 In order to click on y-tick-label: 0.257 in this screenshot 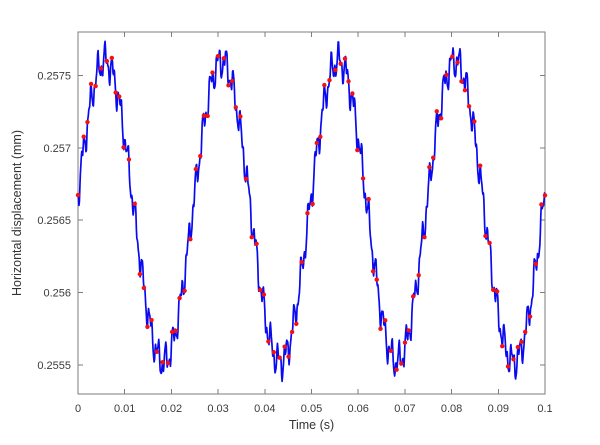, I will do `click(57, 149)`.